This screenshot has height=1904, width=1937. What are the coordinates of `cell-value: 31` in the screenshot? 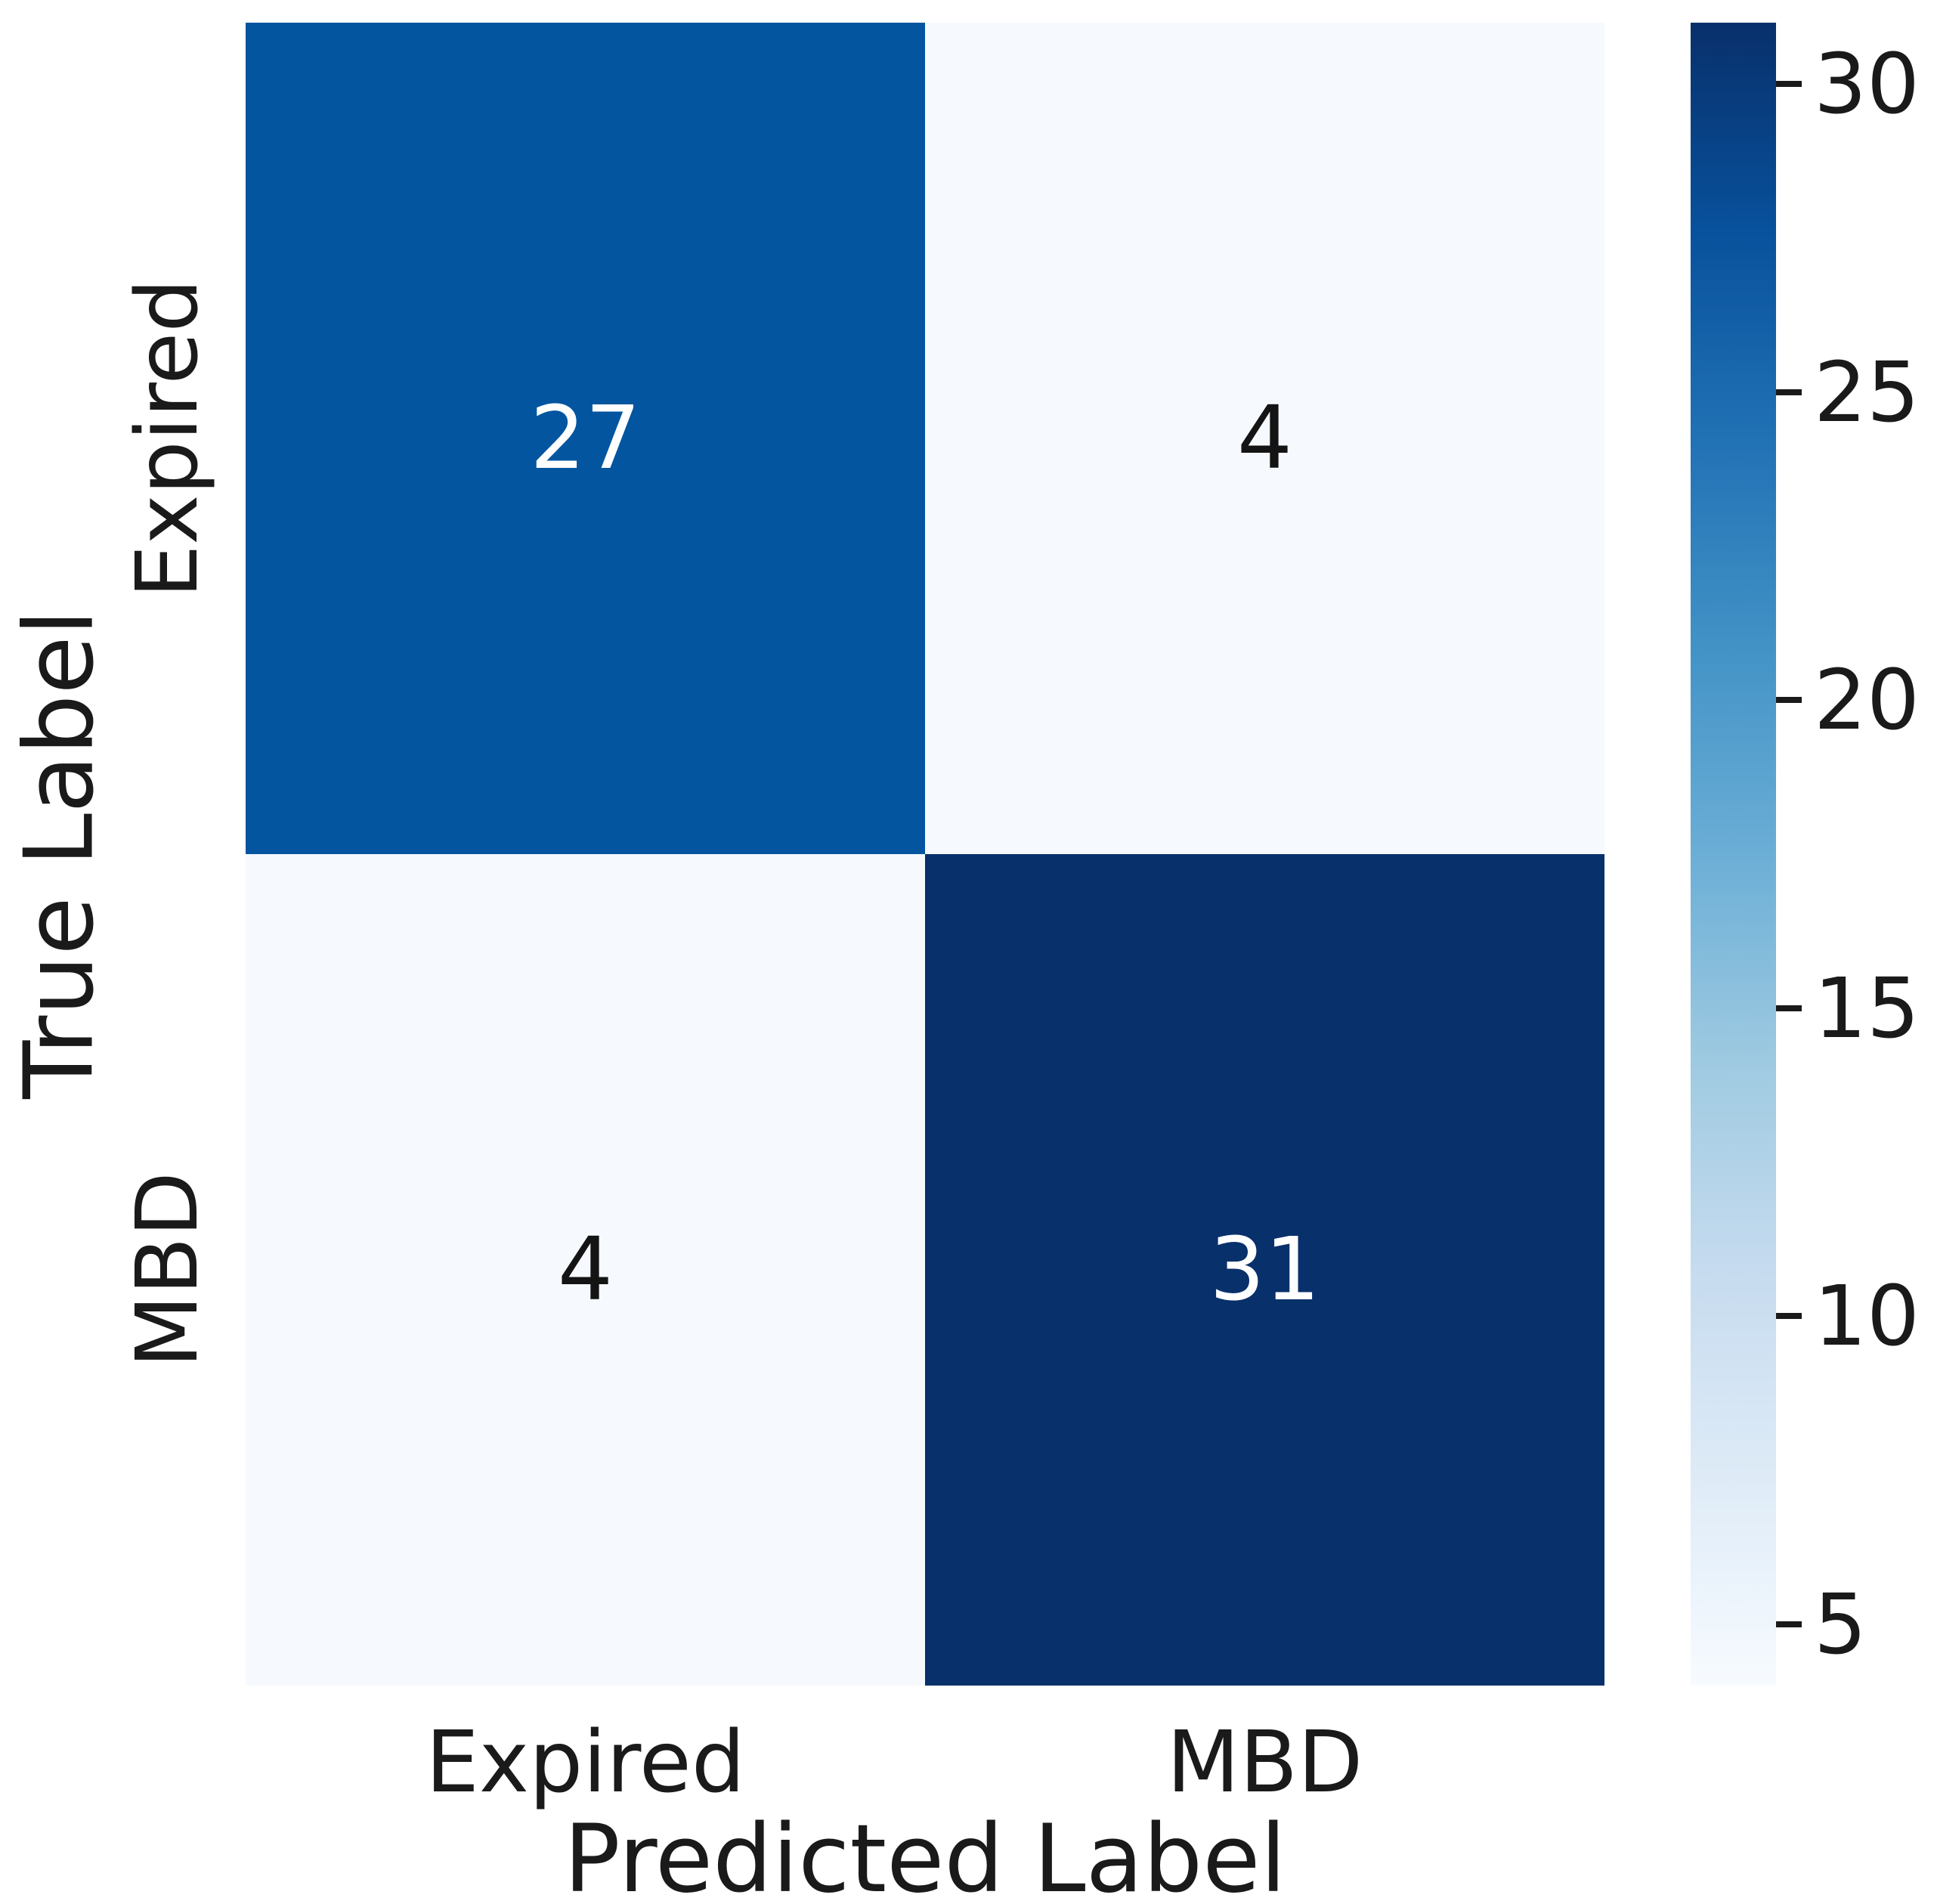 It's located at (1264, 1269).